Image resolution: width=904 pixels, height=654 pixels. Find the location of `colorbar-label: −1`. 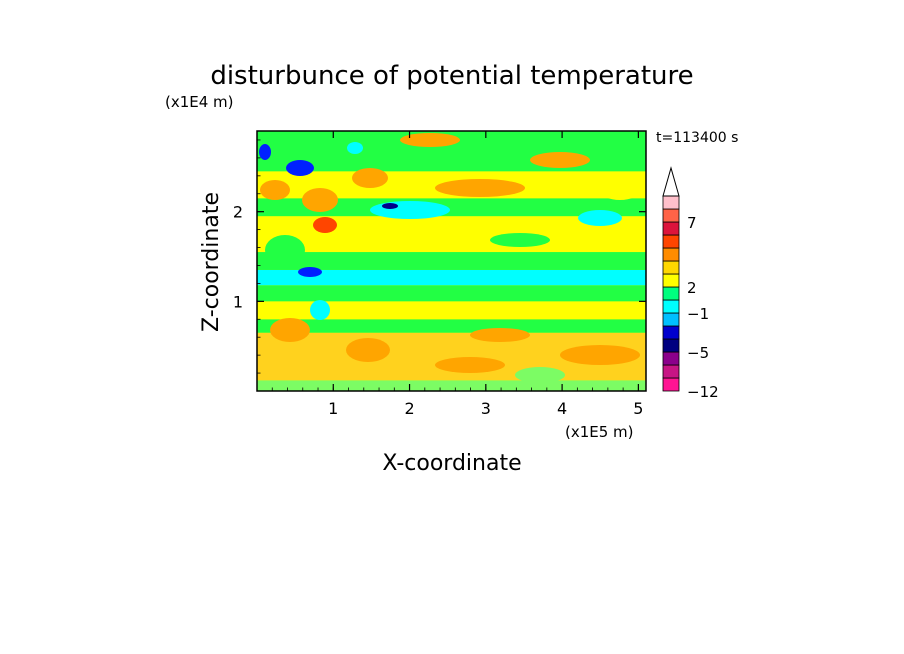

colorbar-label: −1 is located at coordinates (698, 314).